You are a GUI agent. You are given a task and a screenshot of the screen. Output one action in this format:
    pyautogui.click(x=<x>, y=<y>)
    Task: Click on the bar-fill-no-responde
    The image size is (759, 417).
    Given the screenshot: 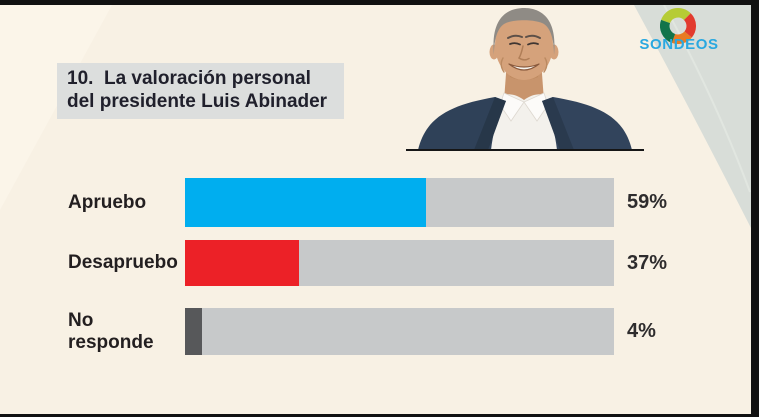 What is the action you would take?
    pyautogui.click(x=194, y=331)
    